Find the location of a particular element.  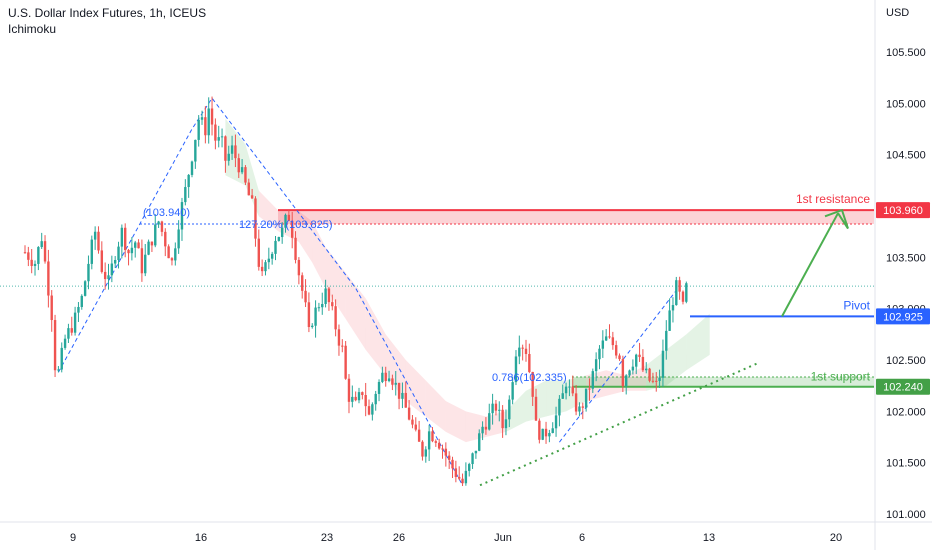

pivot-text-label: Pivot is located at coordinates (856, 305).